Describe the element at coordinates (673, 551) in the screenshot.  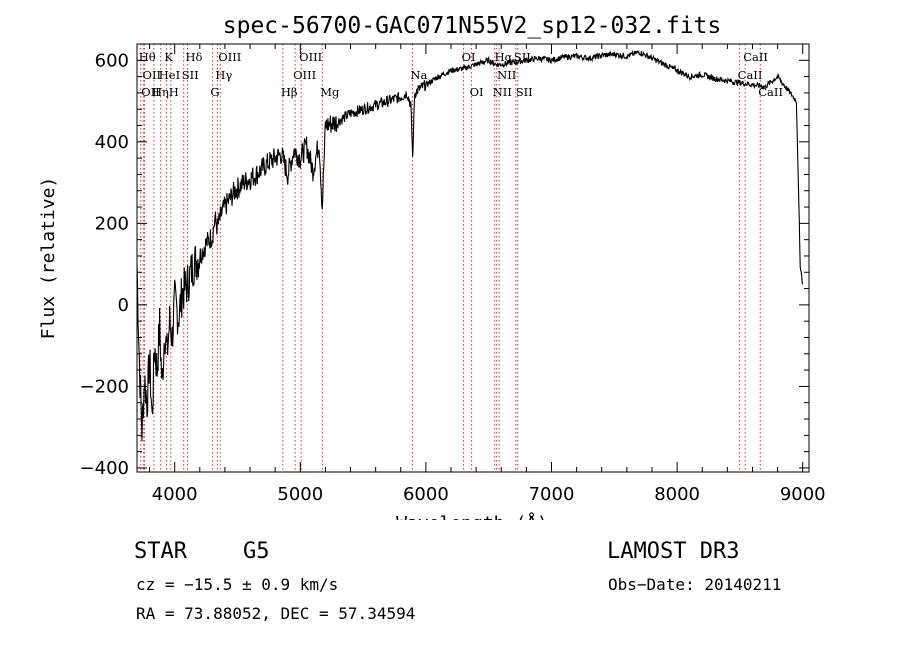
I see `survey-name: LAMOST DR3` at that location.